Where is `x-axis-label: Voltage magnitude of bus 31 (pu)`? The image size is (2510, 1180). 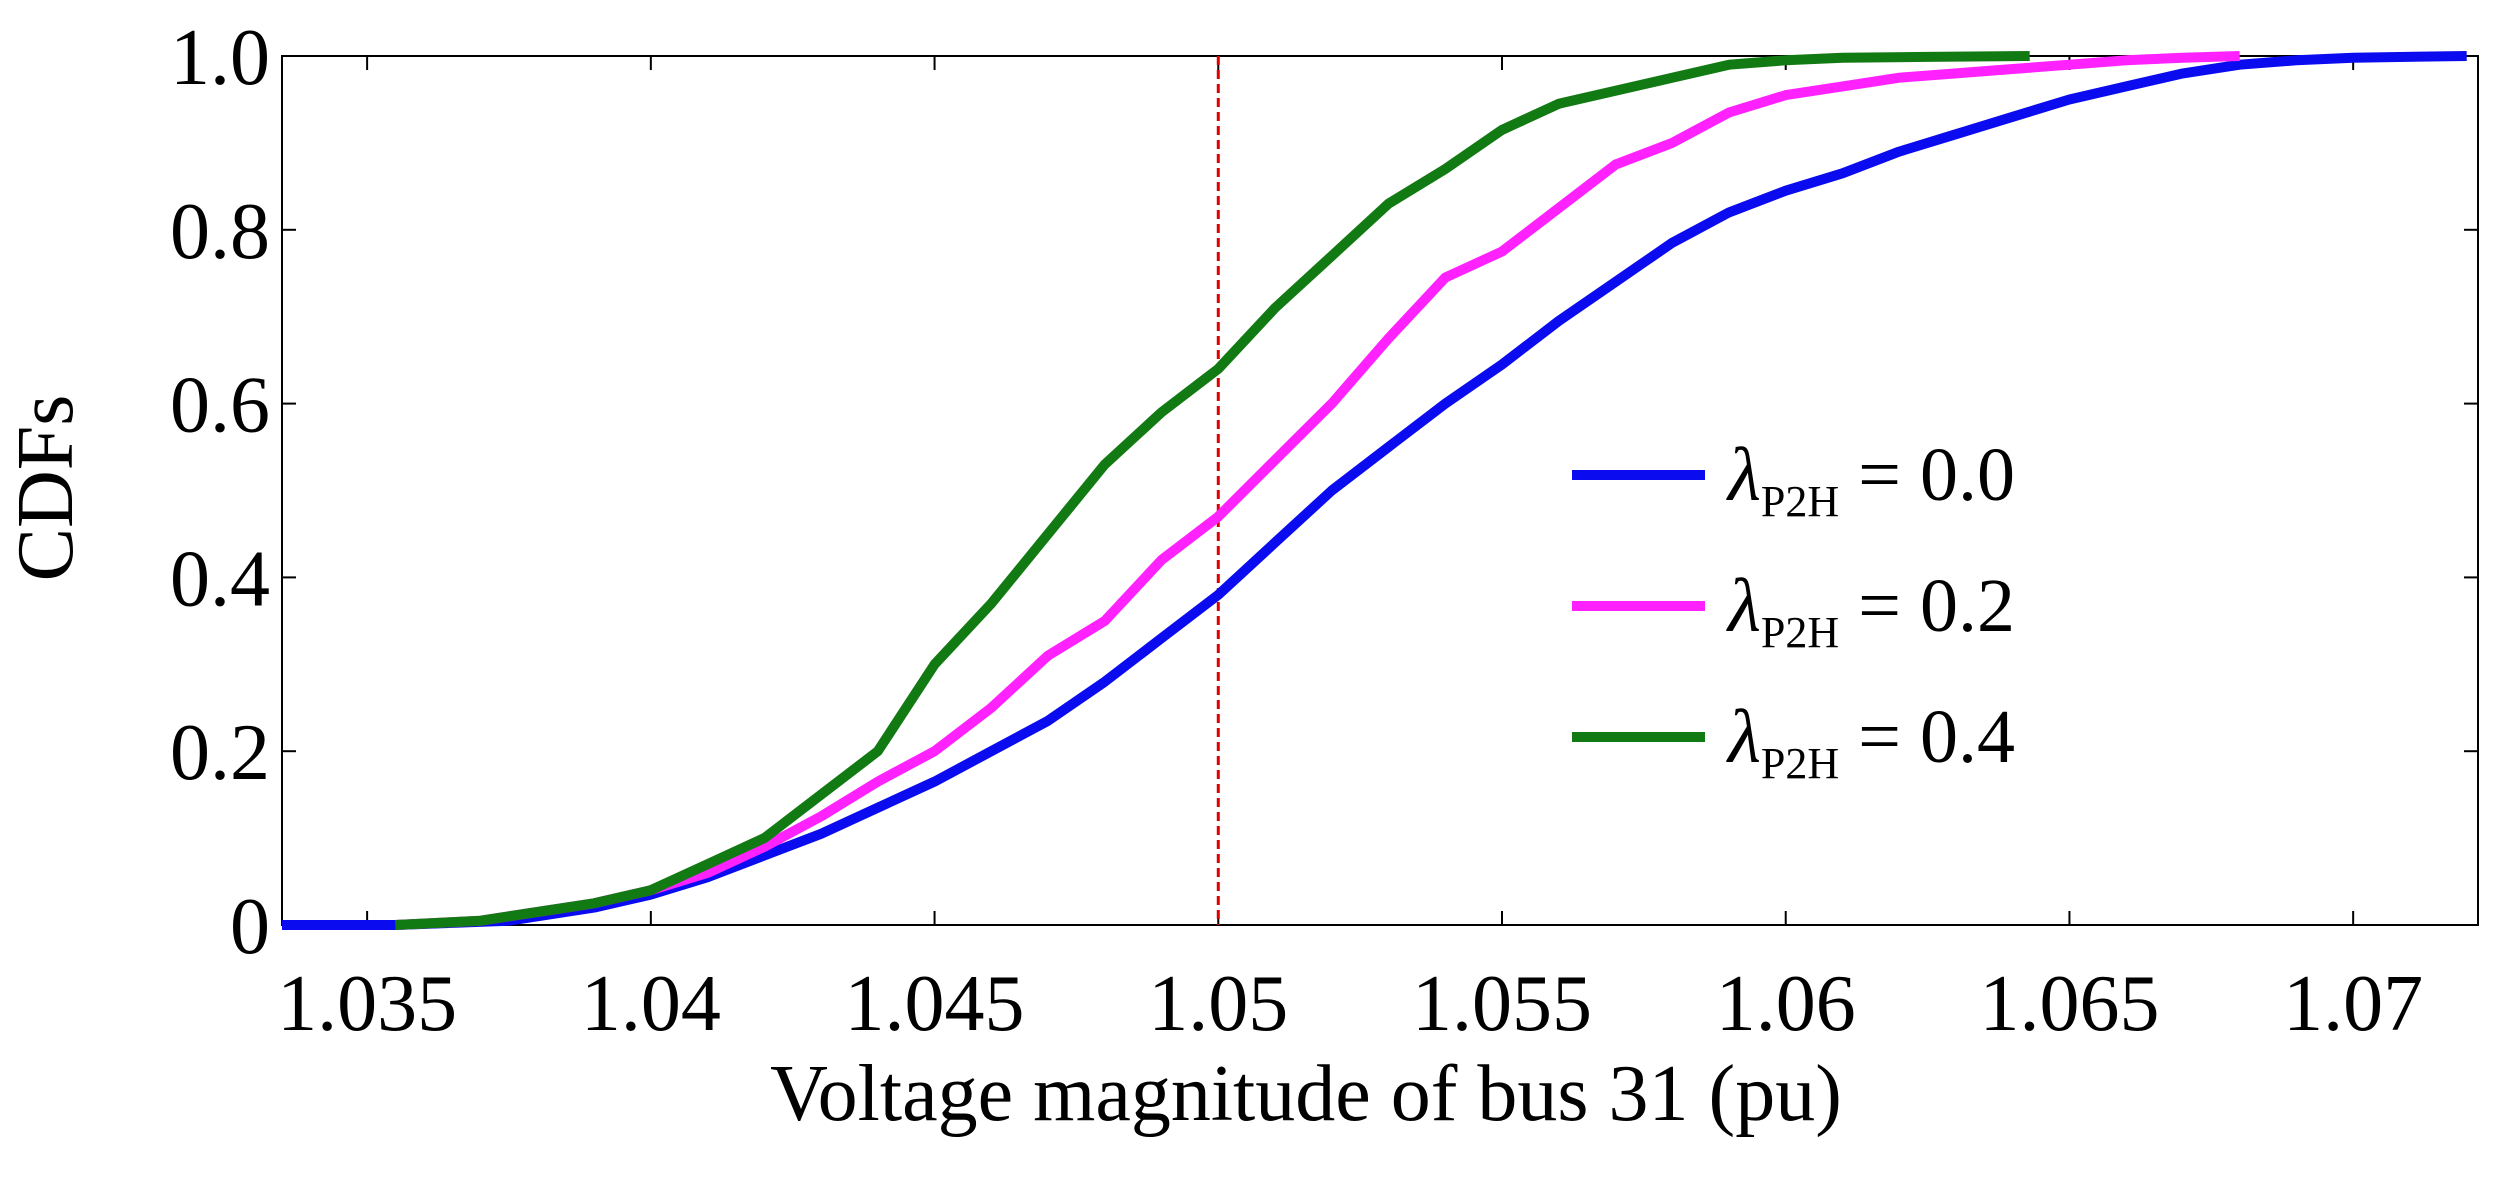
x-axis-label: Voltage magnitude of bus 31 (pu) is located at coordinates (1306, 1094).